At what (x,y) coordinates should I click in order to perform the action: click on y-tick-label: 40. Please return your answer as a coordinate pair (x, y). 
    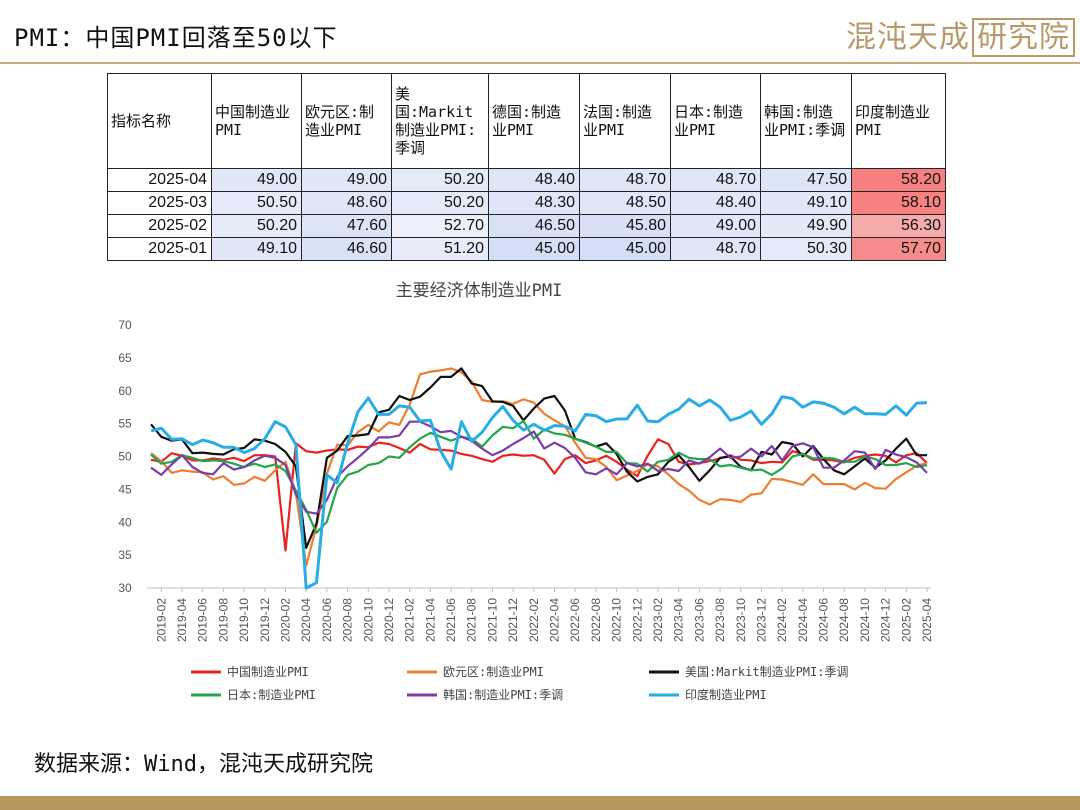
    Looking at the image, I should click on (125, 522).